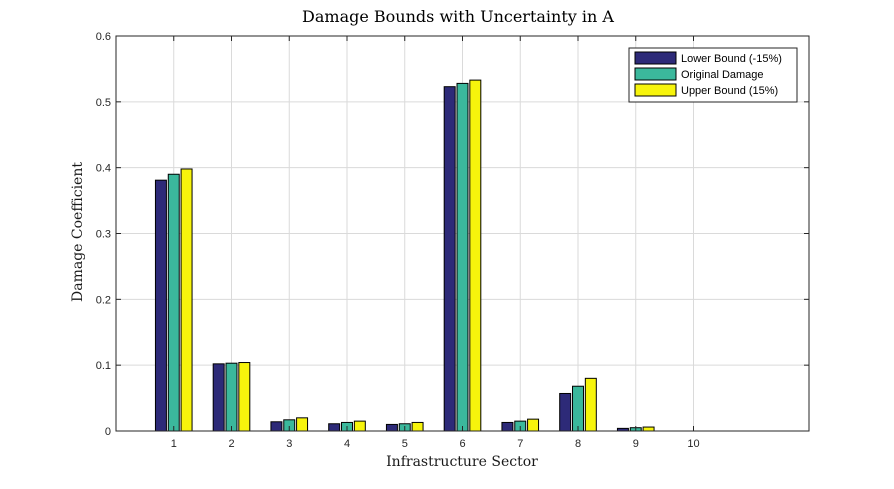 This screenshot has height=489, width=894. Describe the element at coordinates (103, 37) in the screenshot. I see `y-tick-label: 0.6` at that location.